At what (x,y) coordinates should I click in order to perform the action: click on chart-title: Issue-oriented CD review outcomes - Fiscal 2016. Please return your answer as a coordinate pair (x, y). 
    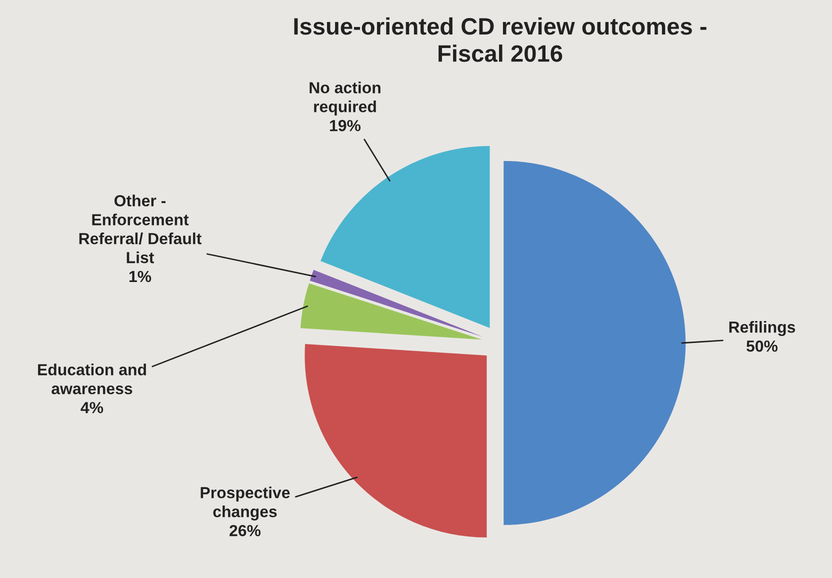
    Looking at the image, I should click on (500, 39).